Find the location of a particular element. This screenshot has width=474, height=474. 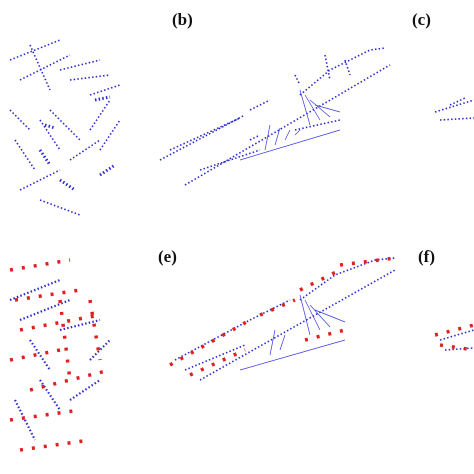

panel-a-cloud is located at coordinates (65, 127).